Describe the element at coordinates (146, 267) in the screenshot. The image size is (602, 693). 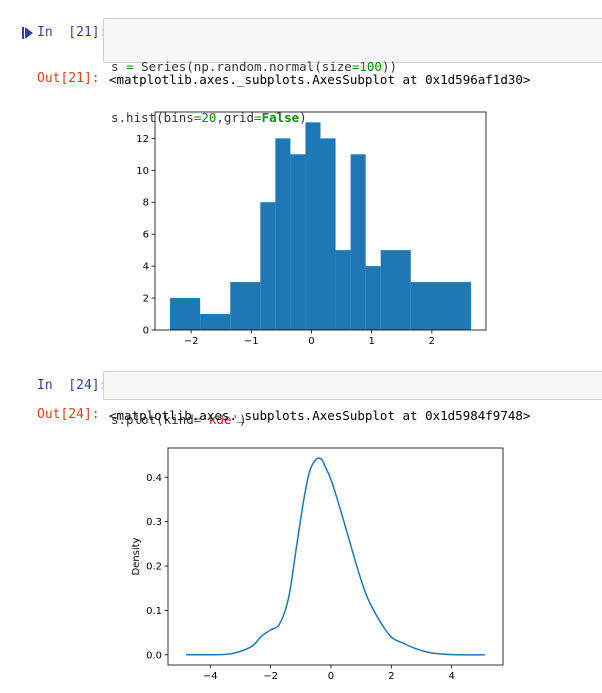
I see `y-tick-label: 4` at that location.